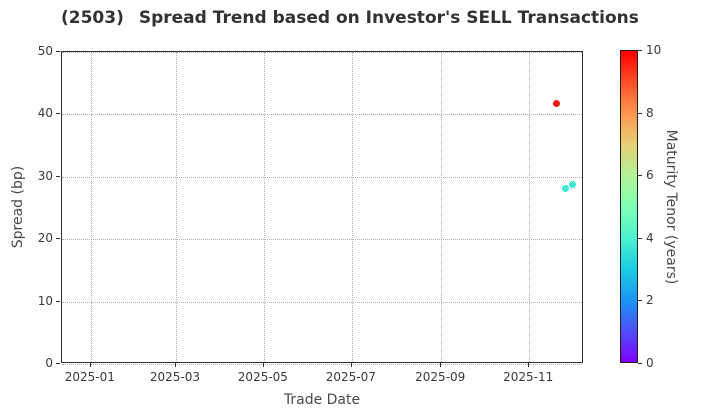 The image size is (720, 420). Describe the element at coordinates (440, 377) in the screenshot. I see `x-tick-label: 2025-09` at that location.